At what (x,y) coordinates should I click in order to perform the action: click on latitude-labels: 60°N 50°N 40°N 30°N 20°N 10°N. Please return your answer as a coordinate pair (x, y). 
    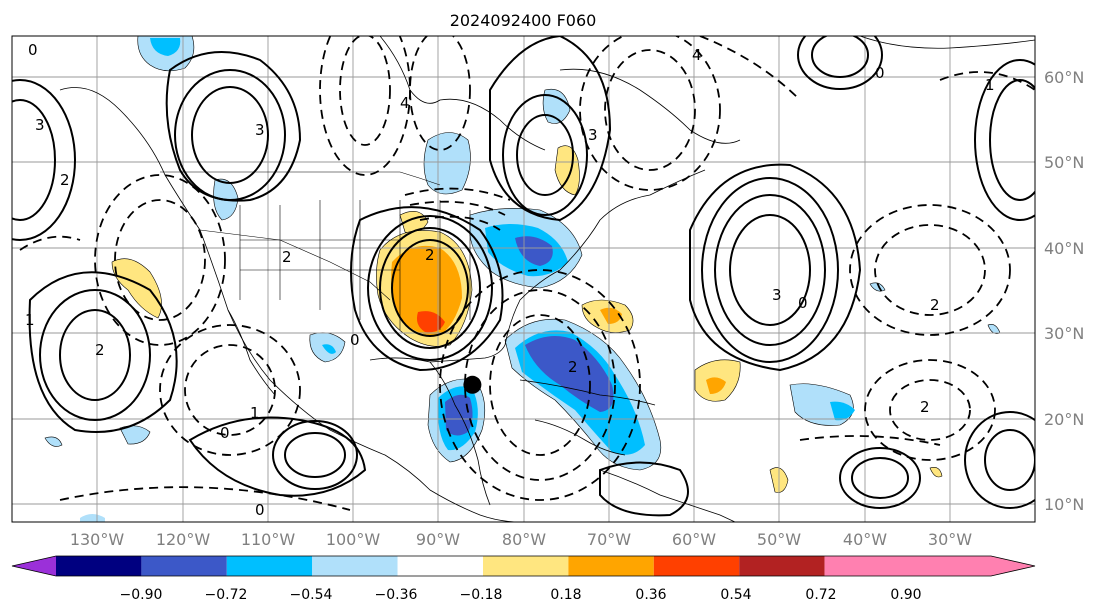
    Looking at the image, I should click on (1064, 291).